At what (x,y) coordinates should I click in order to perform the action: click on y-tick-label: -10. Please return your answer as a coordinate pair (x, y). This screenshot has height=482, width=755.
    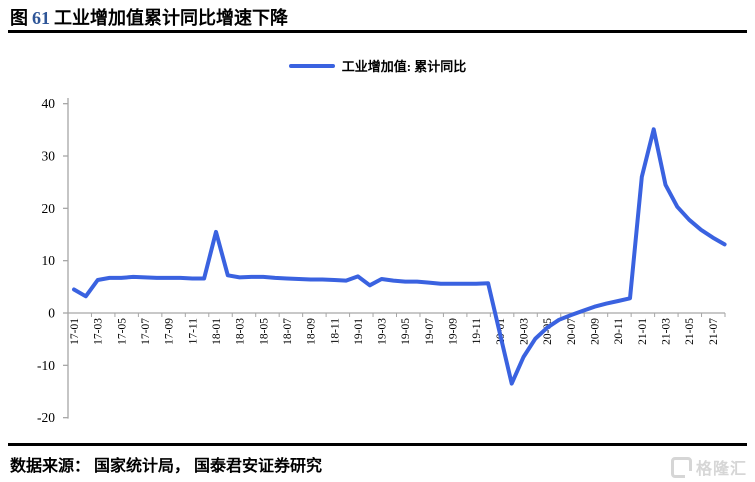
    Looking at the image, I should click on (46, 365).